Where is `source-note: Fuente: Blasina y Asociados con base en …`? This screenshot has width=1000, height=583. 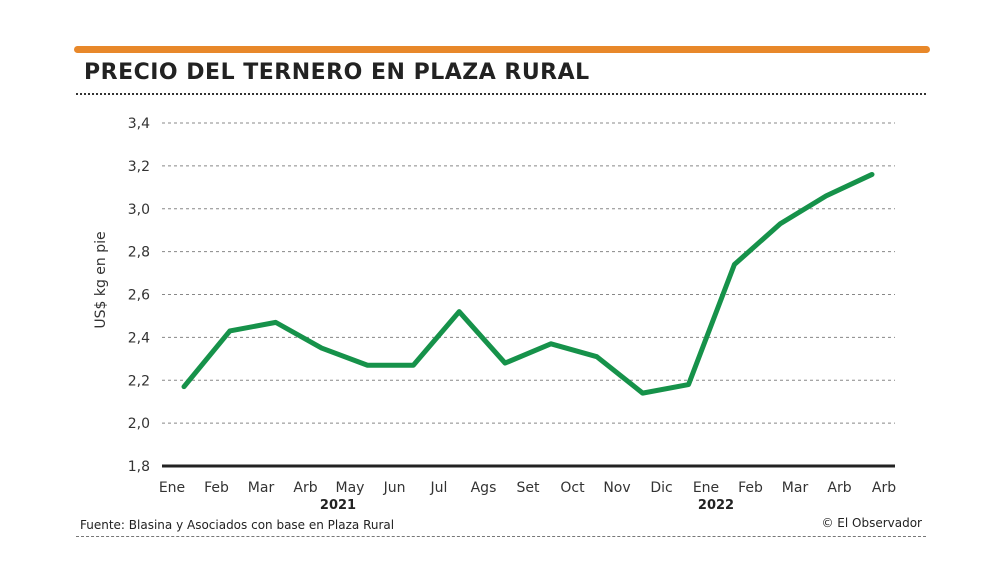
source-note: Fuente: Blasina y Asociados con base en … is located at coordinates (237, 525).